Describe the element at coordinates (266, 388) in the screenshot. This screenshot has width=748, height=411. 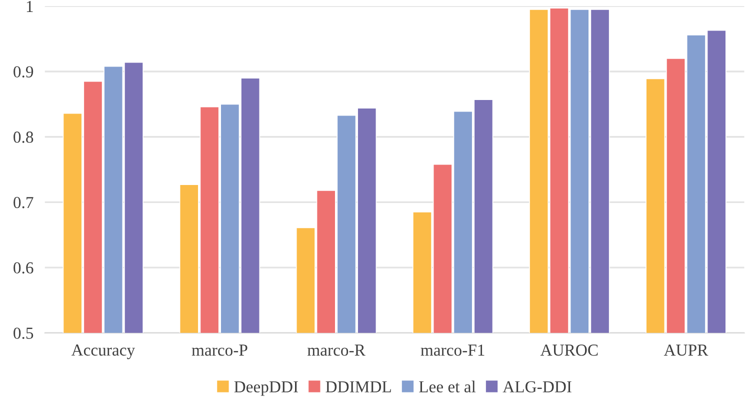
I see `legend-label: DeepDDI` at that location.